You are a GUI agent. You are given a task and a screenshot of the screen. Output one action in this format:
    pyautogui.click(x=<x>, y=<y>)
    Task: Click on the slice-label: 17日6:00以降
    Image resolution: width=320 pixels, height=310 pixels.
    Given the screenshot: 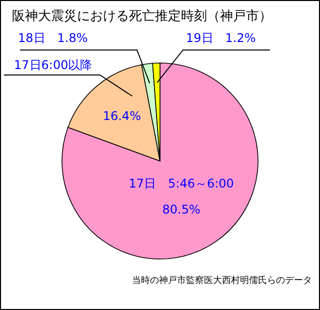 What is the action you would take?
    pyautogui.click(x=53, y=65)
    